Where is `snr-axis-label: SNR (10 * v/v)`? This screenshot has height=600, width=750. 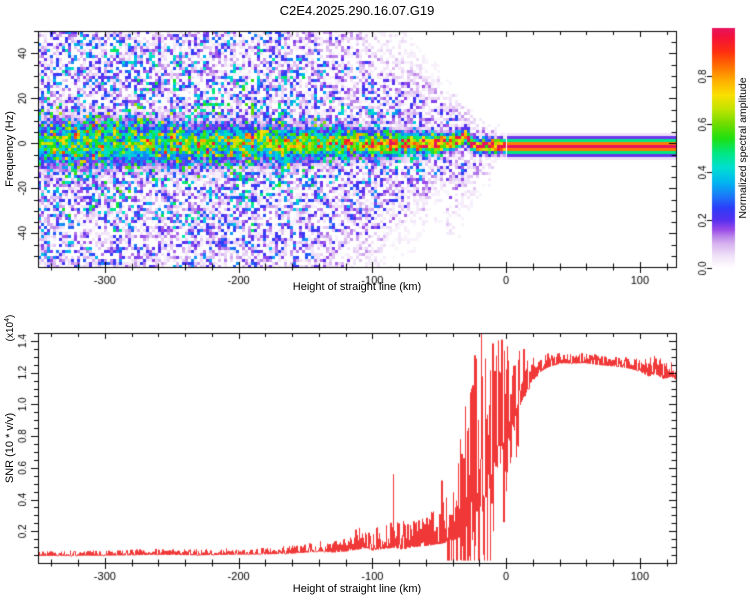 snr-axis-label: SNR (10 * v/v) is located at coordinates (10, 448).